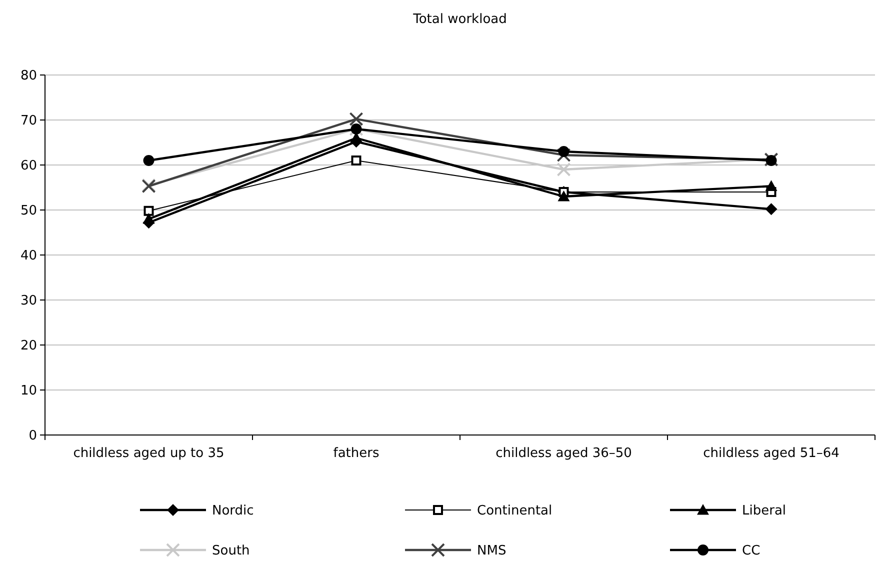  What do you see at coordinates (28, 256) in the screenshot?
I see `y-tick-label: 40` at bounding box center [28, 256].